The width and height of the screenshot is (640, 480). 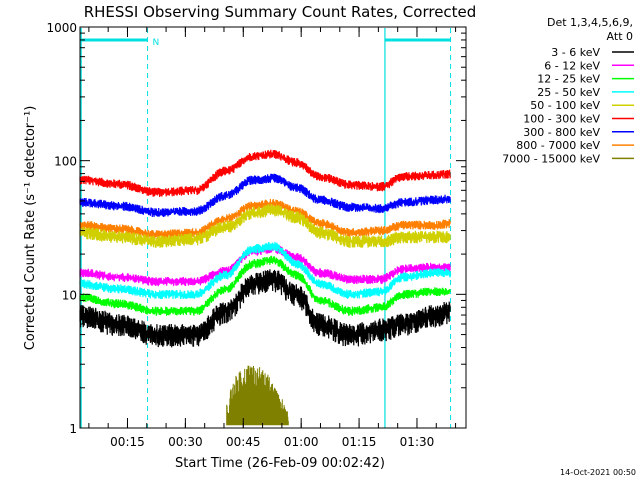 What do you see at coordinates (359, 442) in the screenshot?
I see `x-tick-label: 01:15` at bounding box center [359, 442].